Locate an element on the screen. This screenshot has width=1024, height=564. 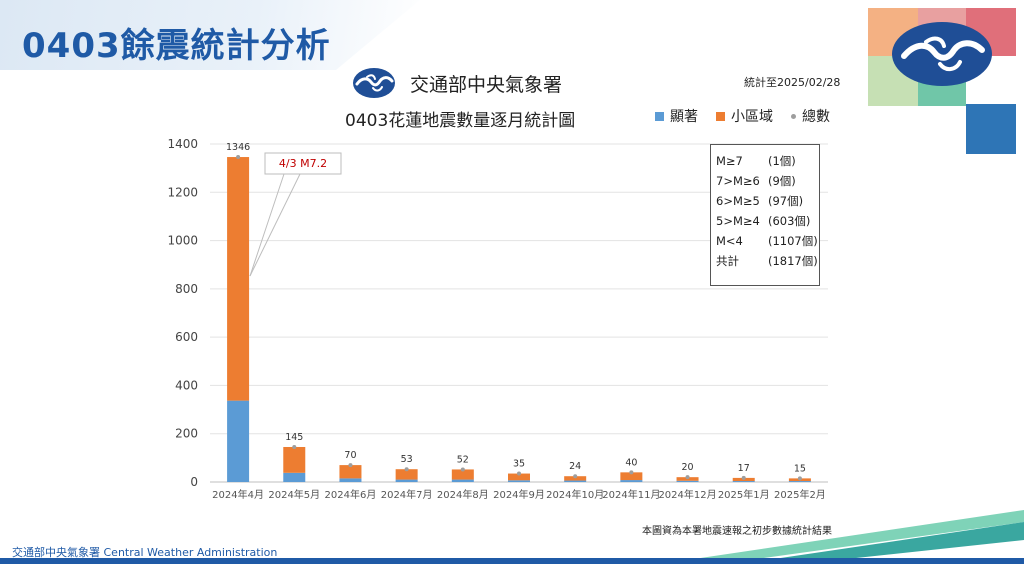
footer-agency-text: 交通部中央氣象署 Central Weather Administration is located at coordinates (145, 552).